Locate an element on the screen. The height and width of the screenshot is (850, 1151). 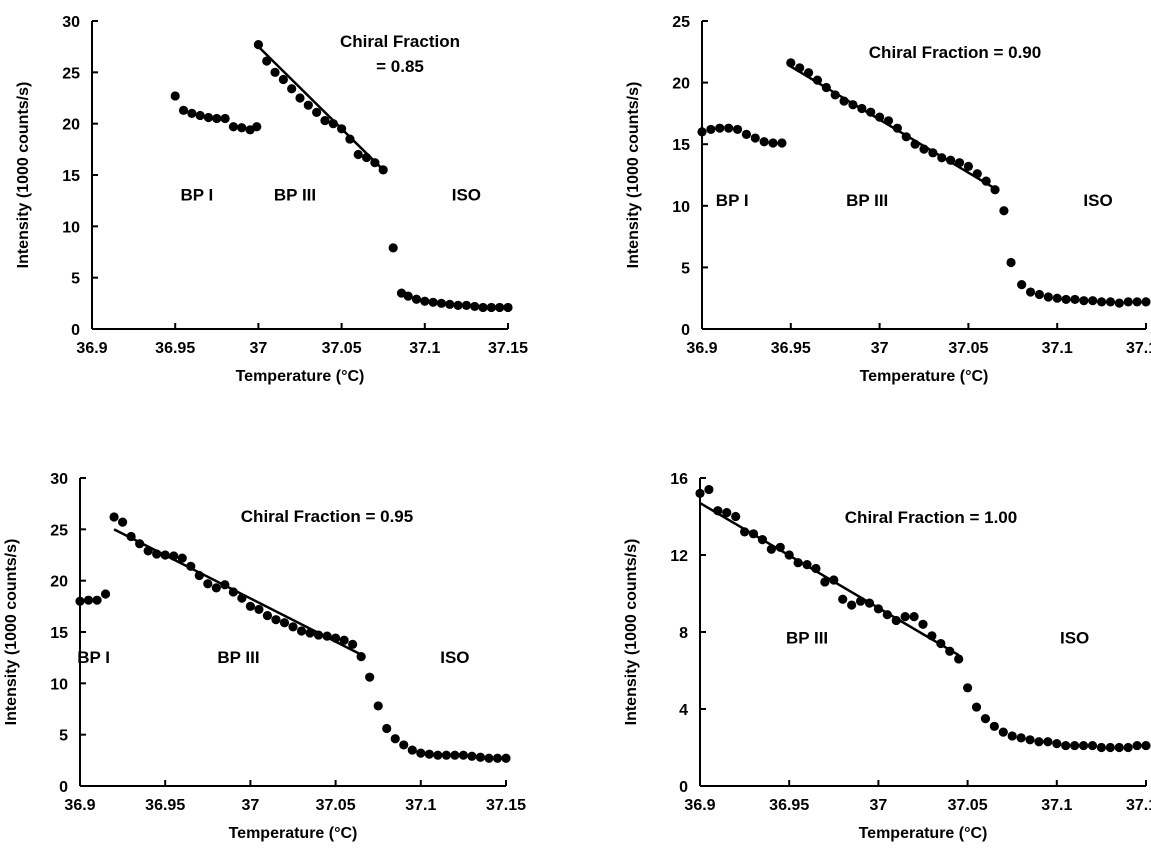
y-tick-label: 25 is located at coordinates (681, 22).